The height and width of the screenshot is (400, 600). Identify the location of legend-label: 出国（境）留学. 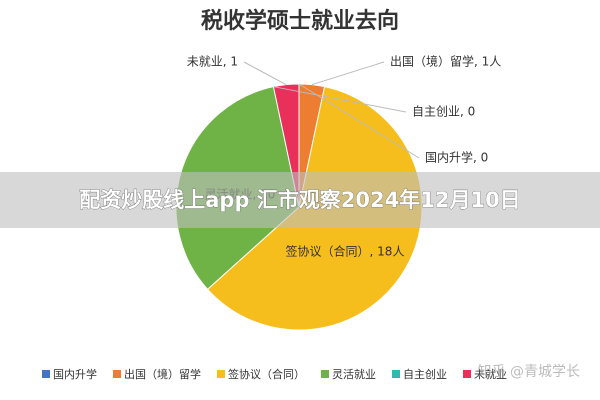
(162, 374).